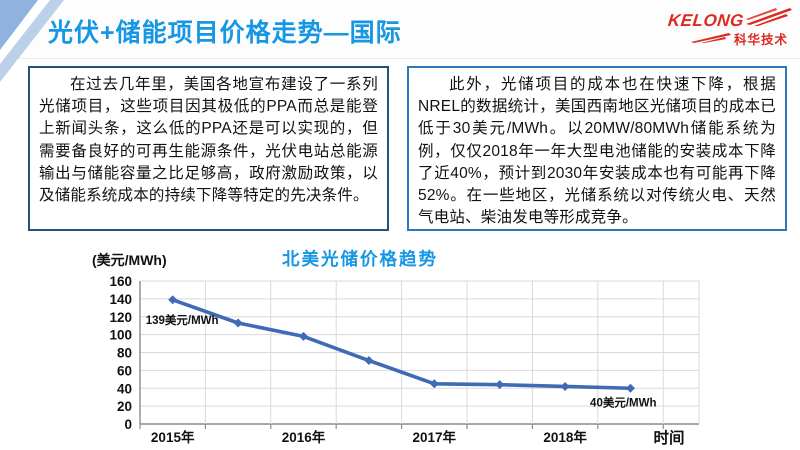 The image size is (800, 450). I want to click on company-logo: KELONG 科华技术, so click(729, 30).